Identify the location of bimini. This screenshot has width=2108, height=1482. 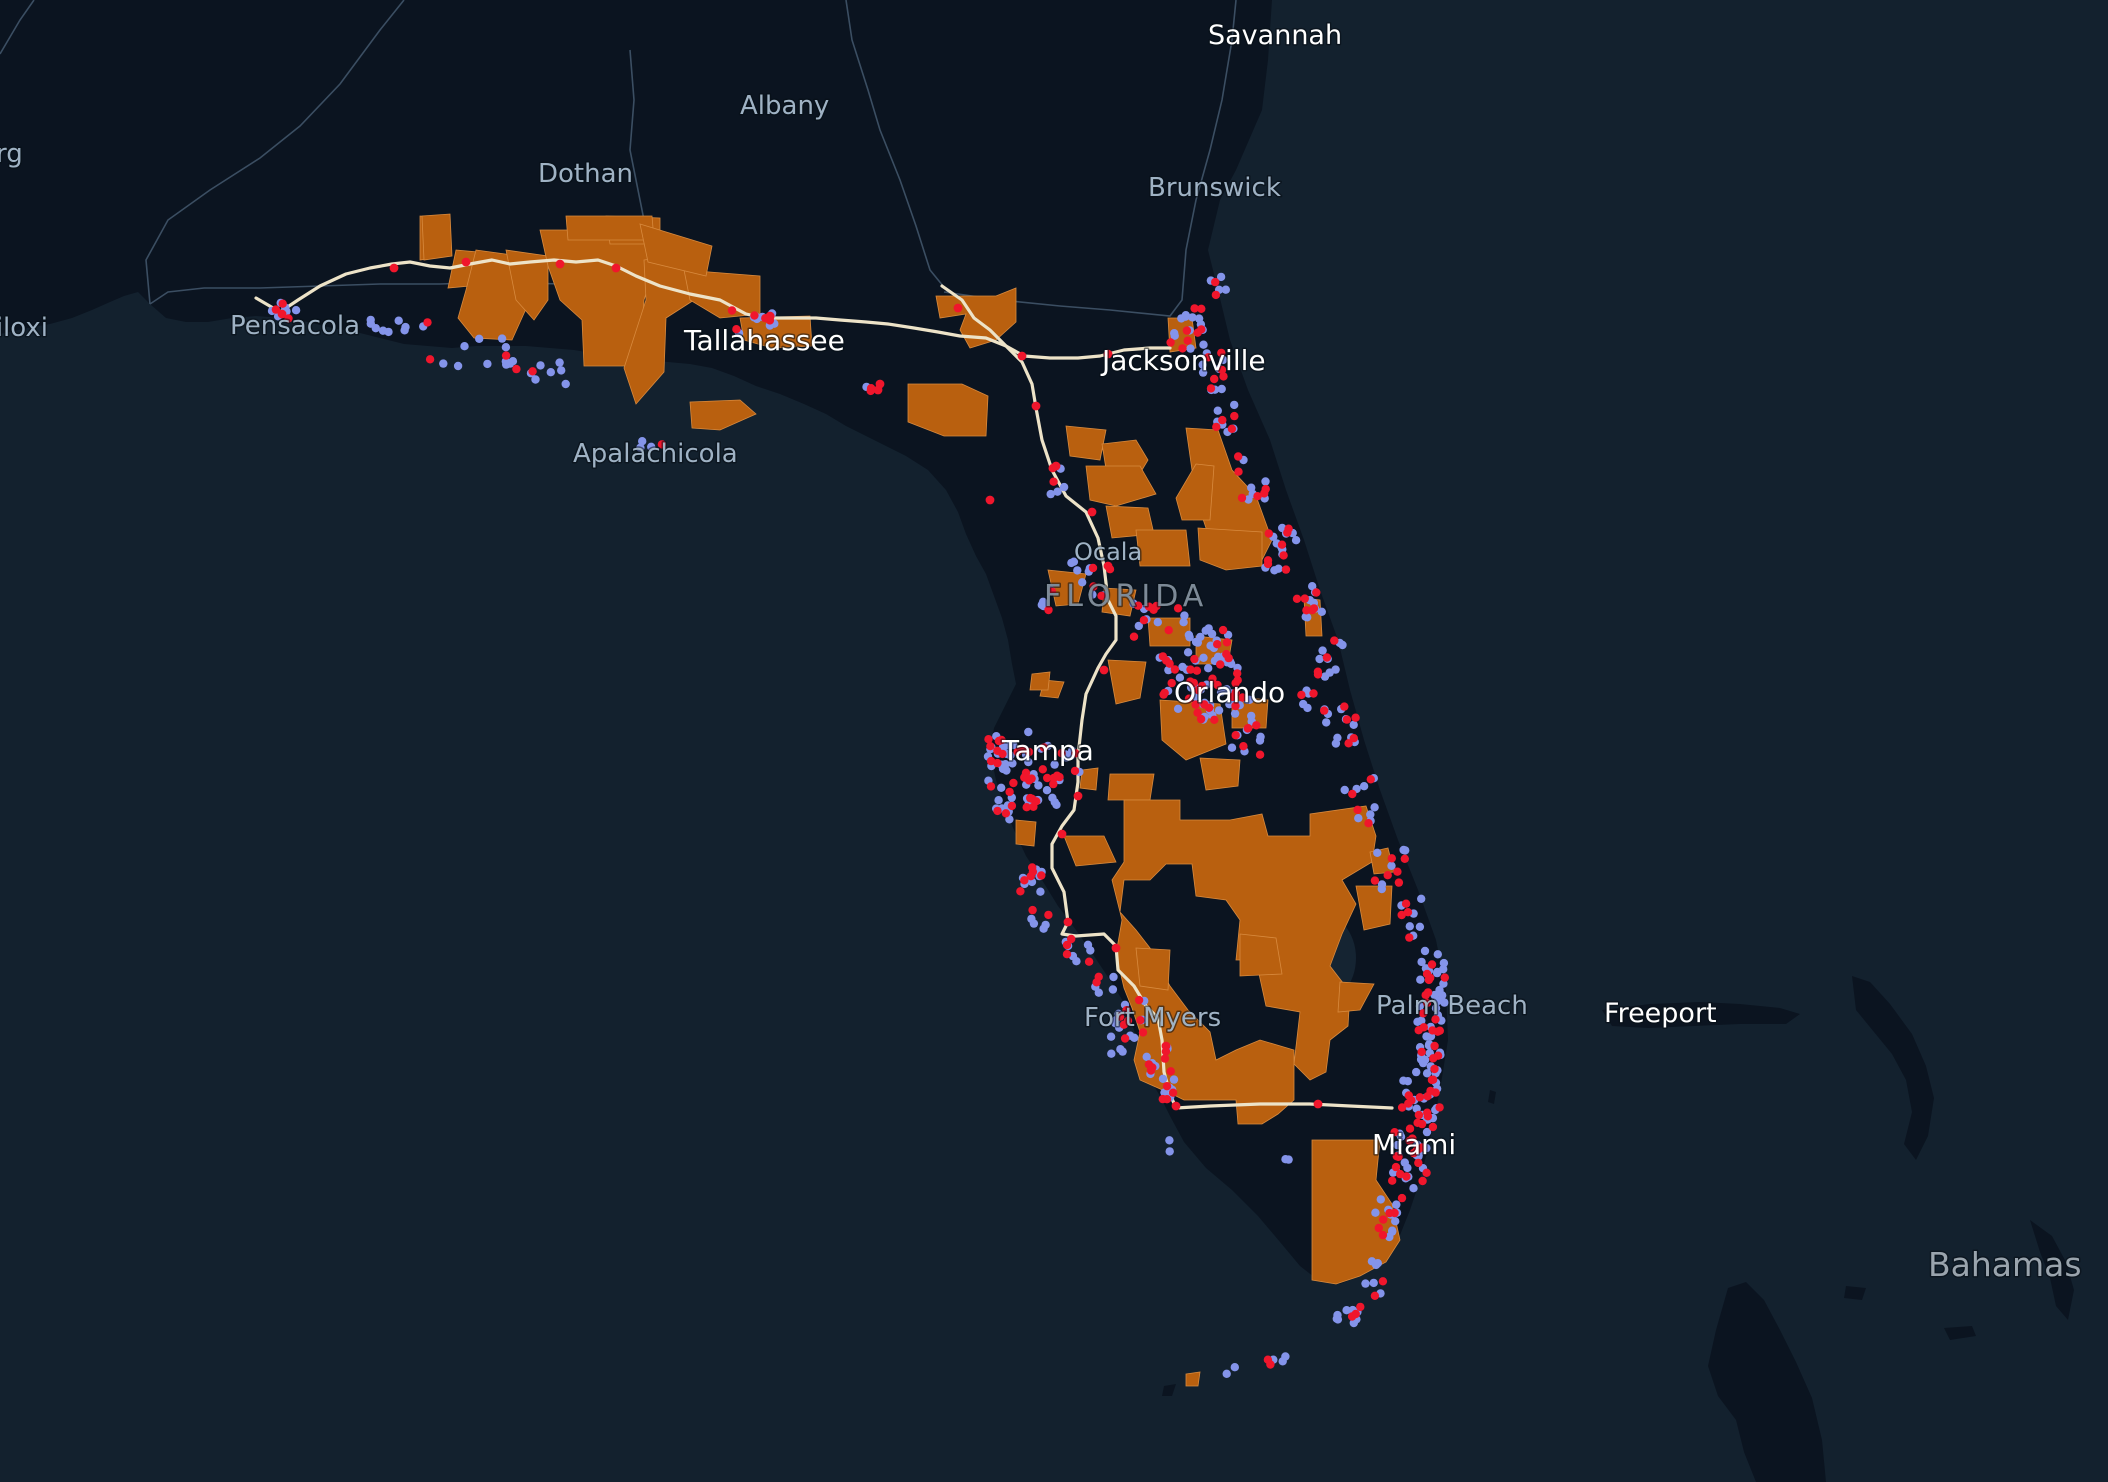
(1492, 1097).